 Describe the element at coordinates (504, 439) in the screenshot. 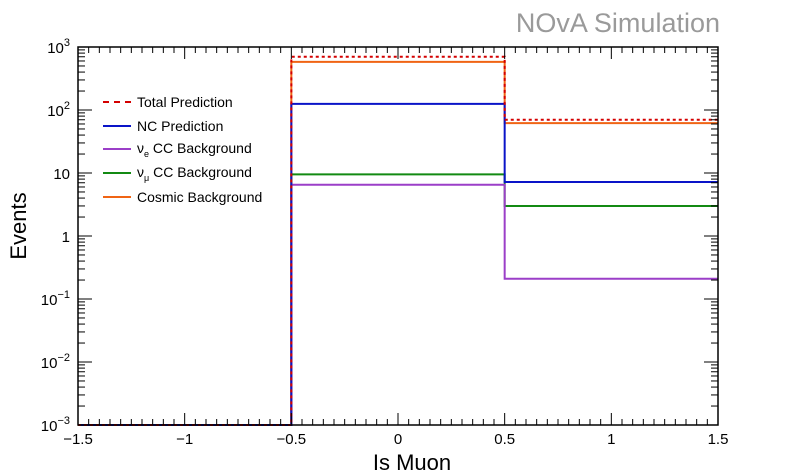

I see `x-tick-label: 0.5` at that location.